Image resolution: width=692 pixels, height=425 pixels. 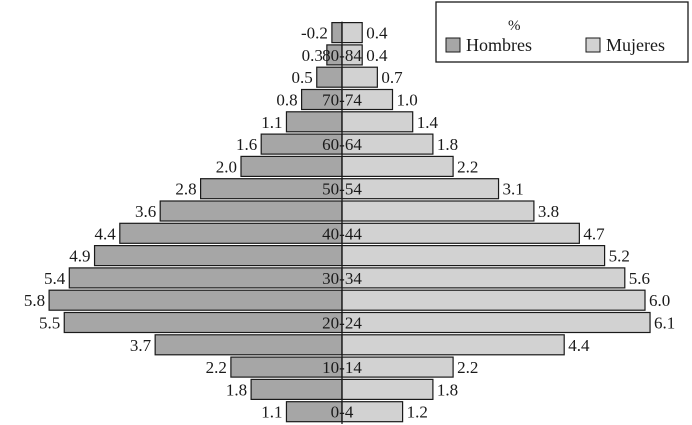 What do you see at coordinates (271, 412) in the screenshot?
I see `men-value-0-4: 1.1` at bounding box center [271, 412].